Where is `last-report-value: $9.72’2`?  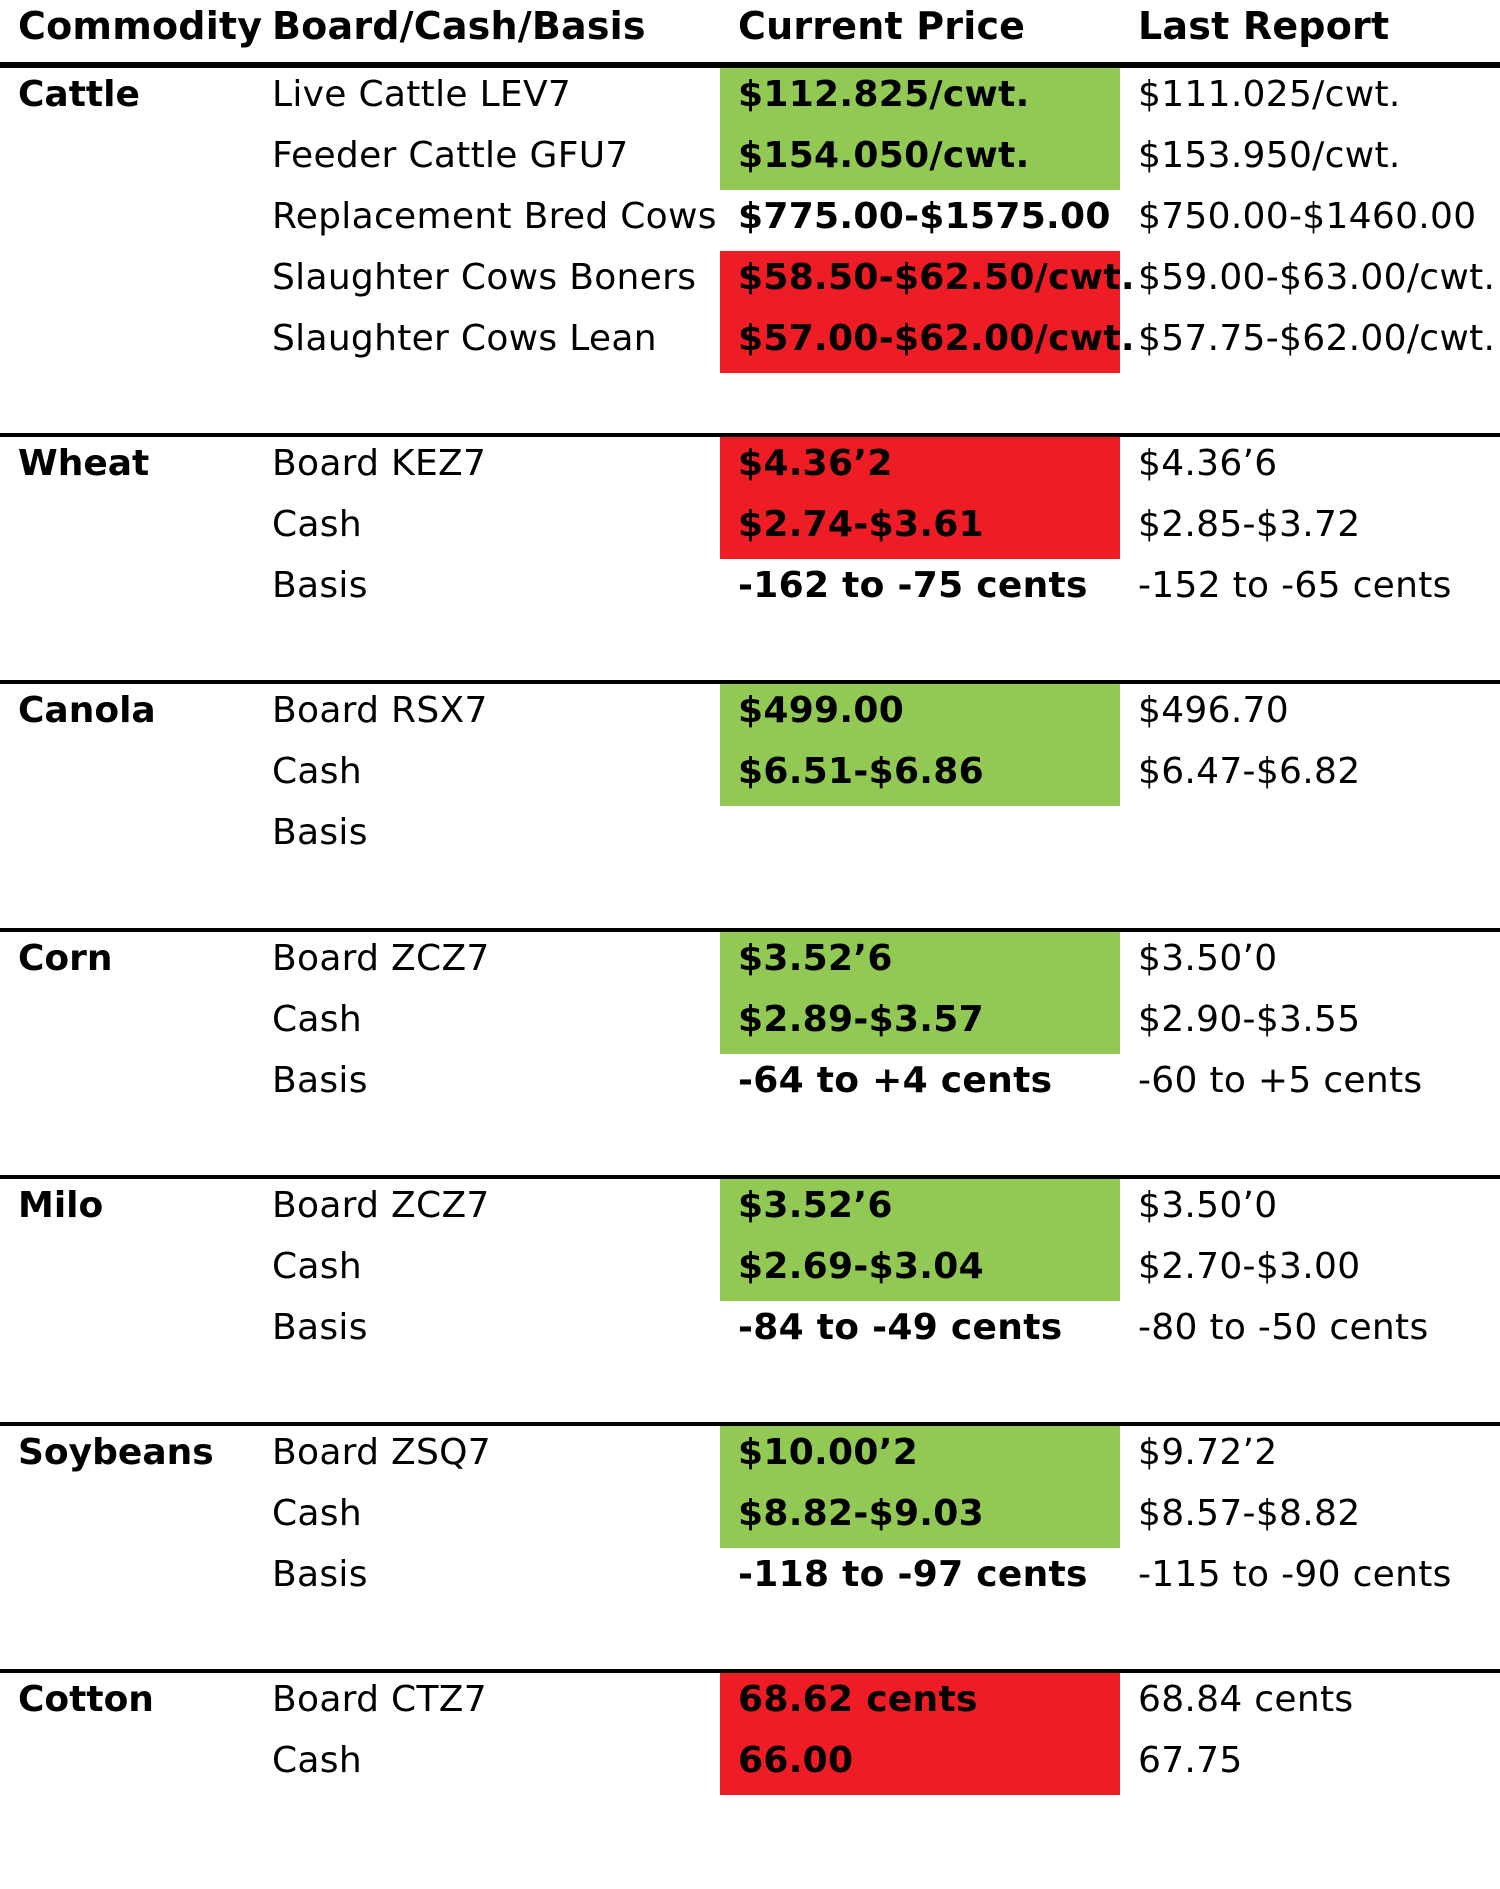
last-report-value: $9.72’2 is located at coordinates (1208, 1452).